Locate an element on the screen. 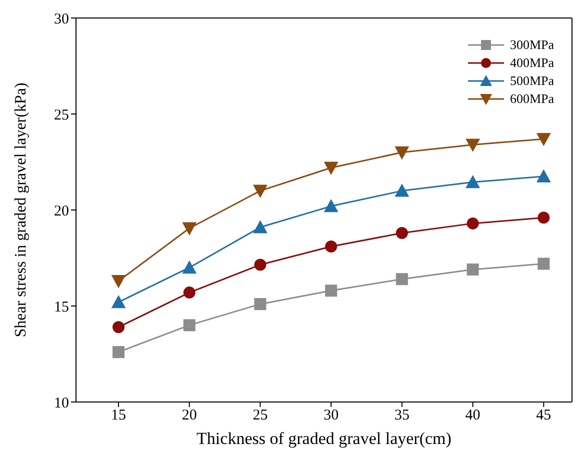 This screenshot has width=576, height=454. x-tick-label: 20 is located at coordinates (189, 416).